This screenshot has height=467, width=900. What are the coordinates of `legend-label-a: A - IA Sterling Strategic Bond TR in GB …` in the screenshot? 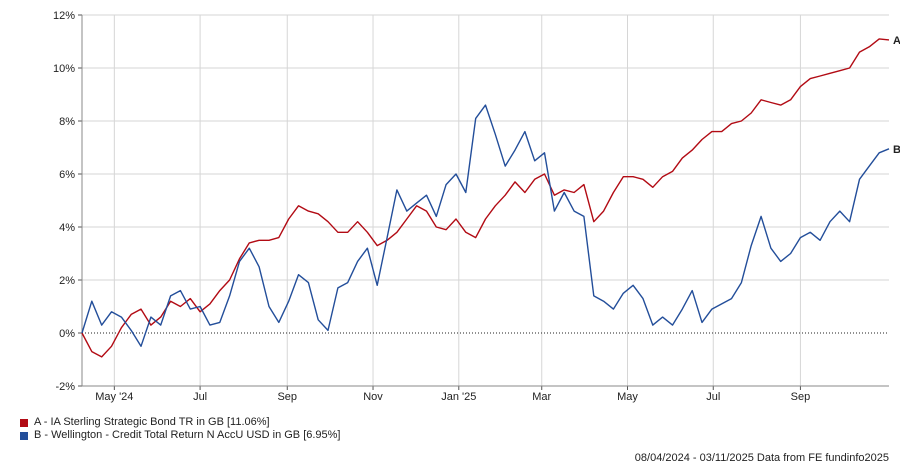 It's located at (152, 422).